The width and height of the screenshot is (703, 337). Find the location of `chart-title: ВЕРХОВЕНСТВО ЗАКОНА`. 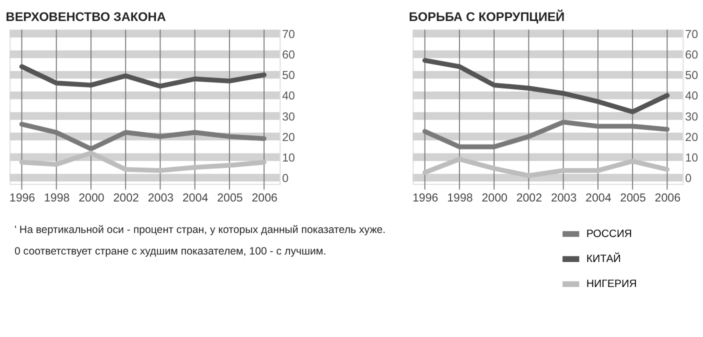

chart-title: ВЕРХОВЕНСТВО ЗАКОНА is located at coordinates (86, 17).